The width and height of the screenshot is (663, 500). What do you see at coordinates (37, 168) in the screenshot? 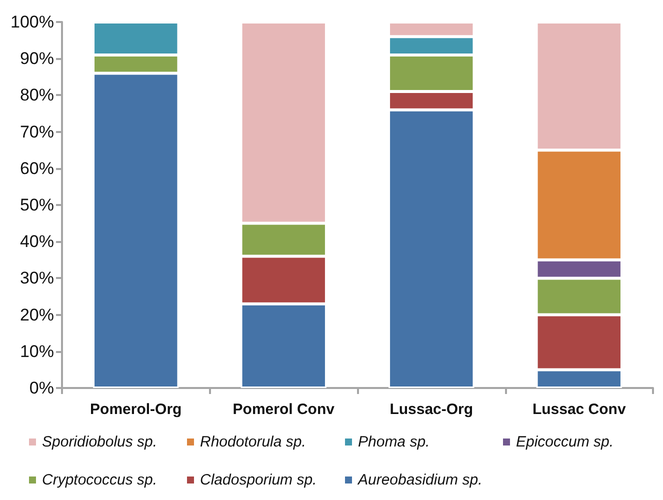
I see `y-tick-label: 60%` at bounding box center [37, 168].